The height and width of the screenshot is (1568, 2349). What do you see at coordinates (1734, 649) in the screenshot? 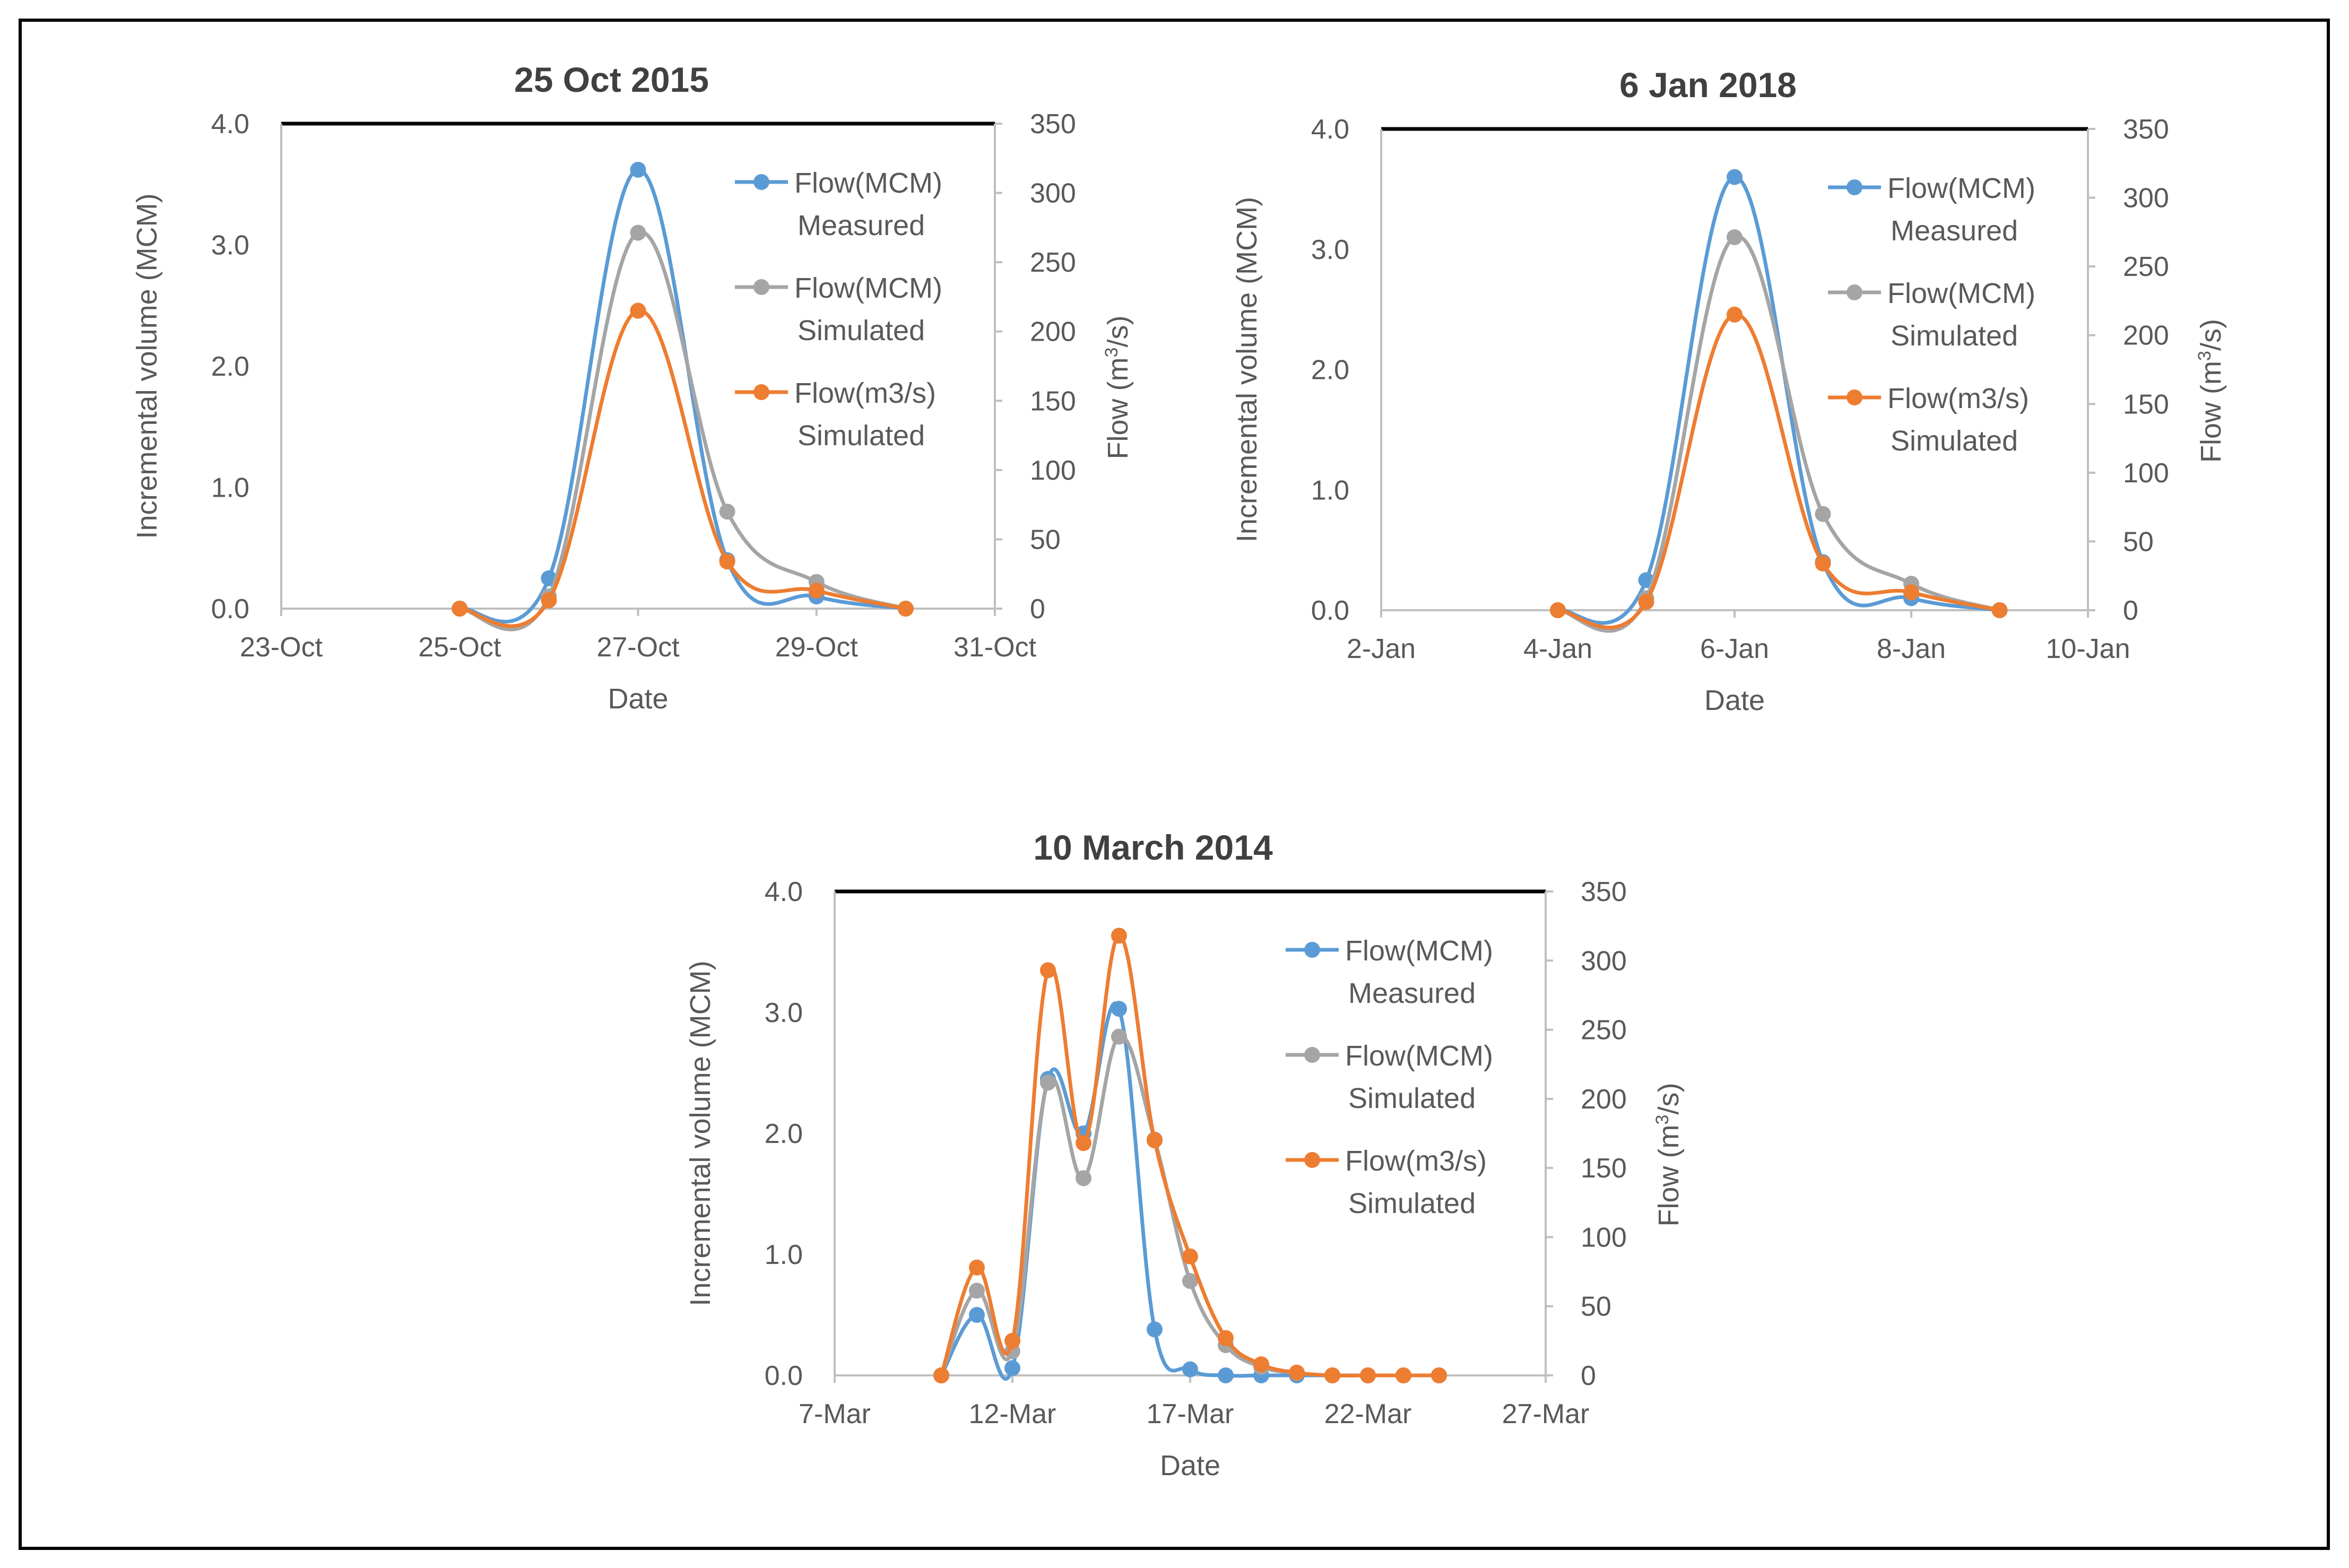
I see `x-tick-label: 6-Jan` at bounding box center [1734, 649].